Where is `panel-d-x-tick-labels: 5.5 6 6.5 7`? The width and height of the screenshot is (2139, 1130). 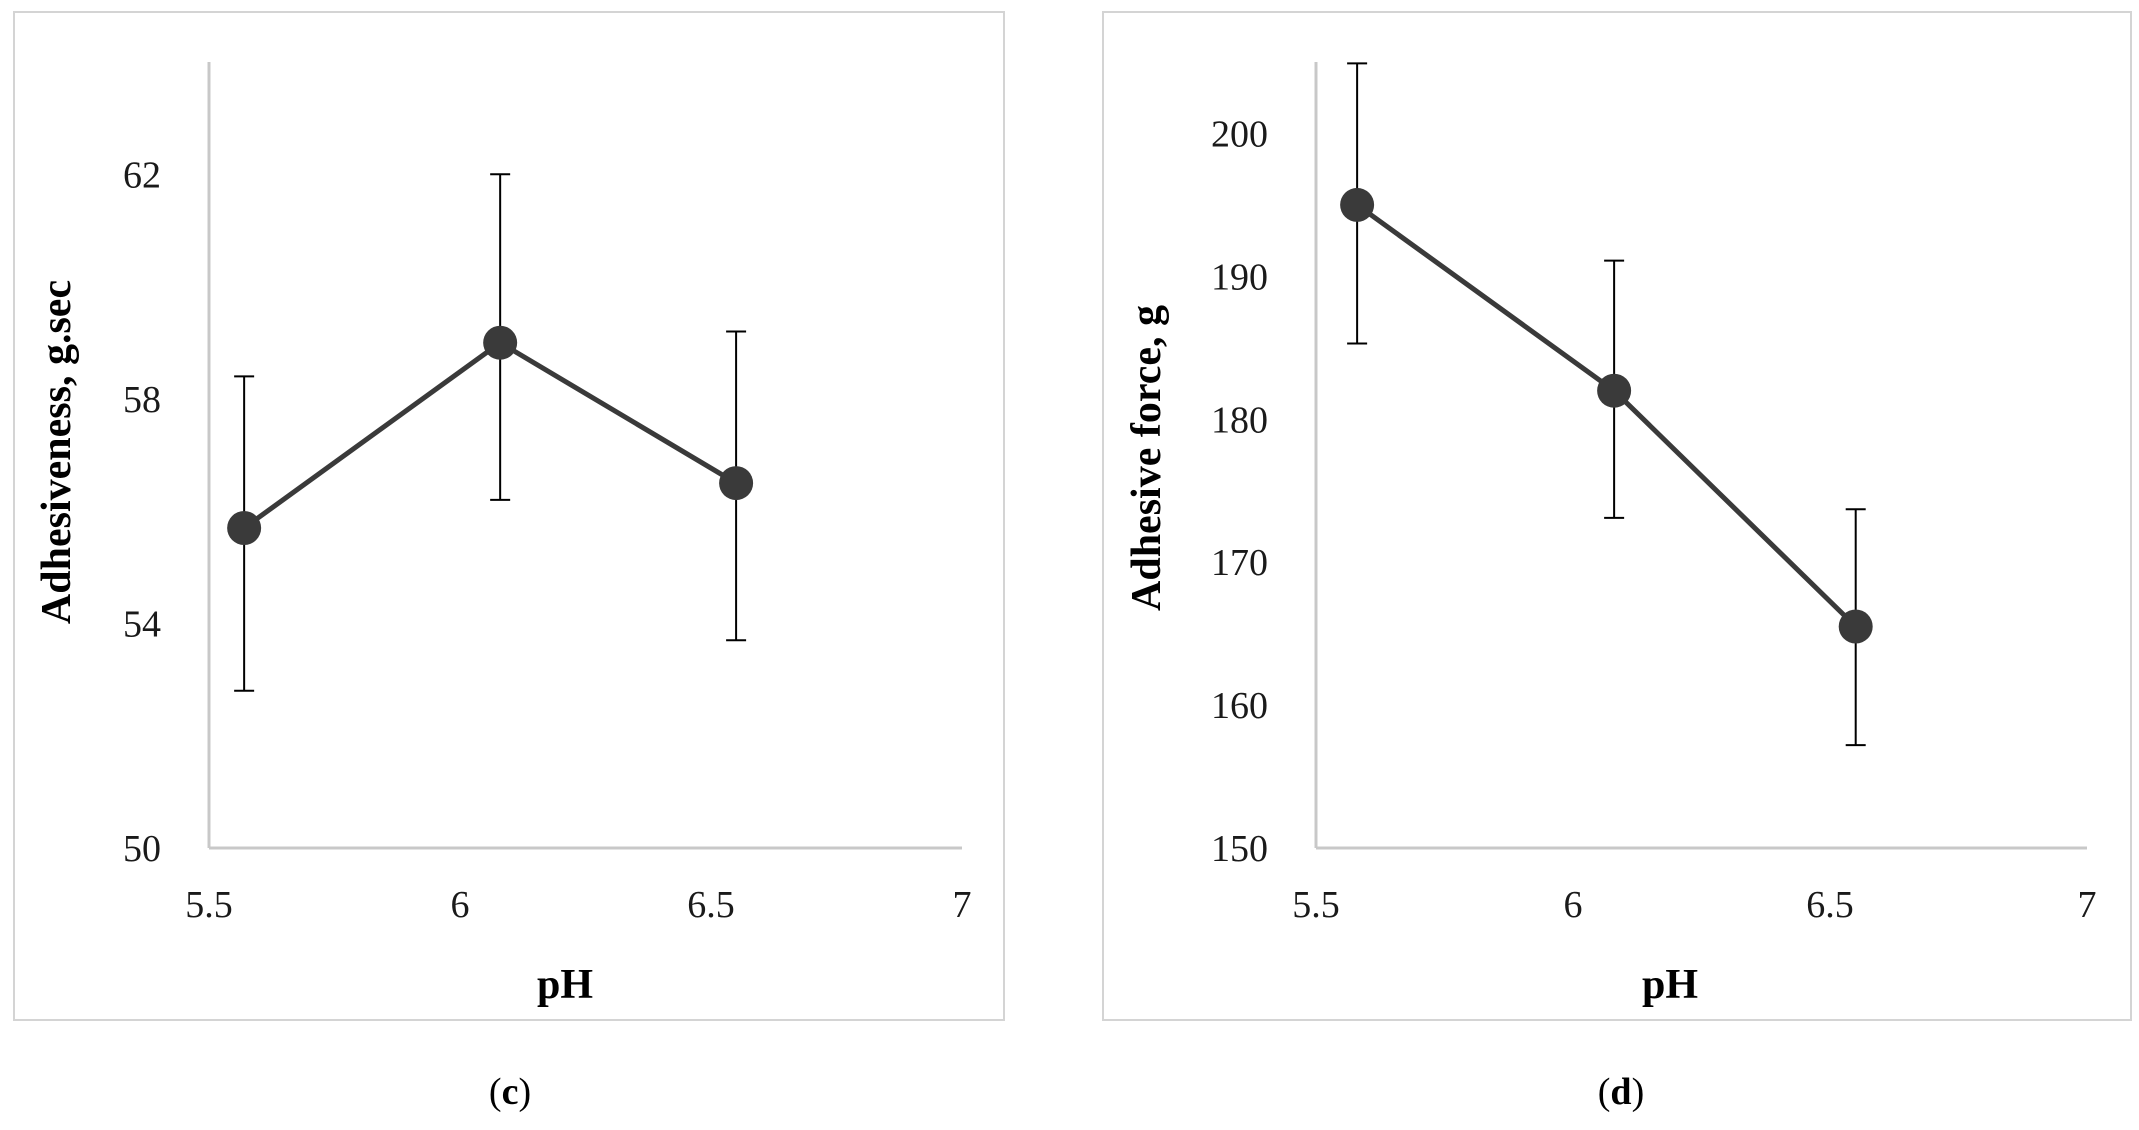 panel-d-x-tick-labels: 5.5 6 6.5 7 is located at coordinates (1694, 905).